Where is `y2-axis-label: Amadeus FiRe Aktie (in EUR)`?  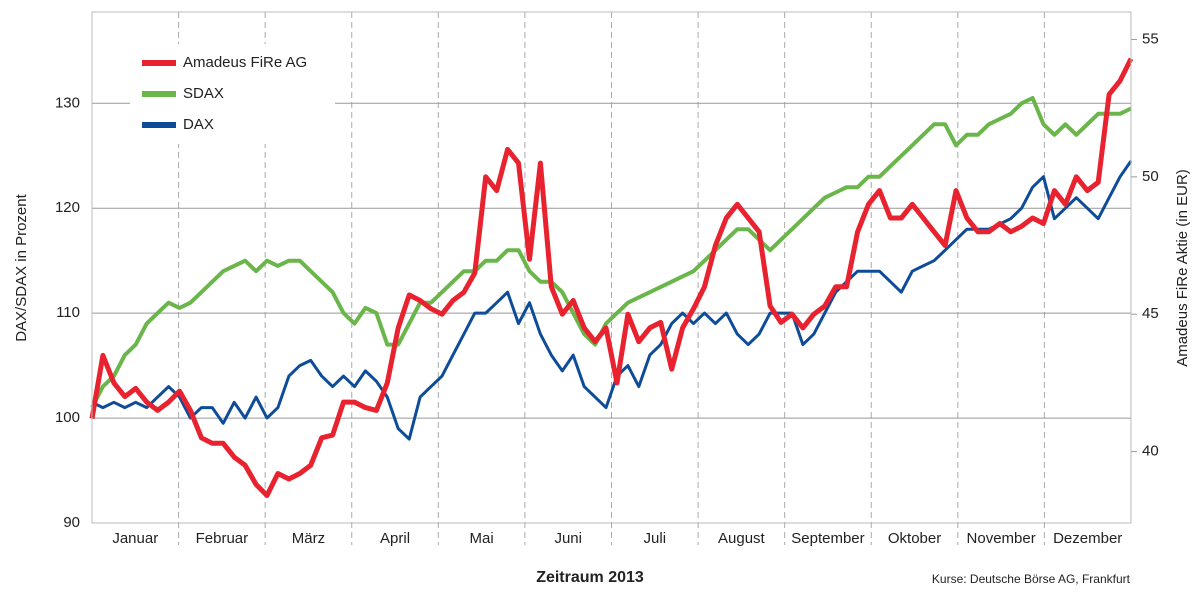 y2-axis-label: Amadeus FiRe Aktie (in EUR) is located at coordinates (1182, 268).